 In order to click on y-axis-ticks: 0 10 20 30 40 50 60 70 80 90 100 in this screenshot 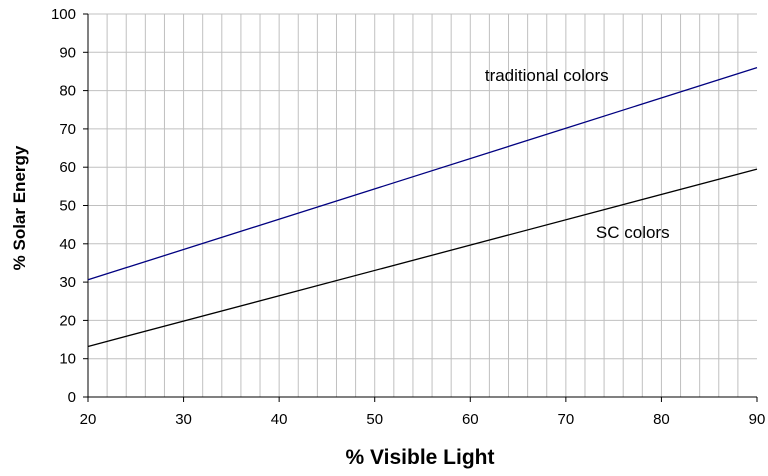, I will do `click(69, 206)`.